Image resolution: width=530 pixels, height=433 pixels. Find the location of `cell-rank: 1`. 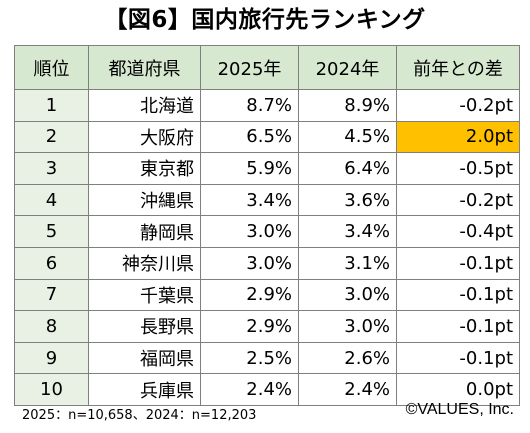

cell-rank: 1 is located at coordinates (51, 105).